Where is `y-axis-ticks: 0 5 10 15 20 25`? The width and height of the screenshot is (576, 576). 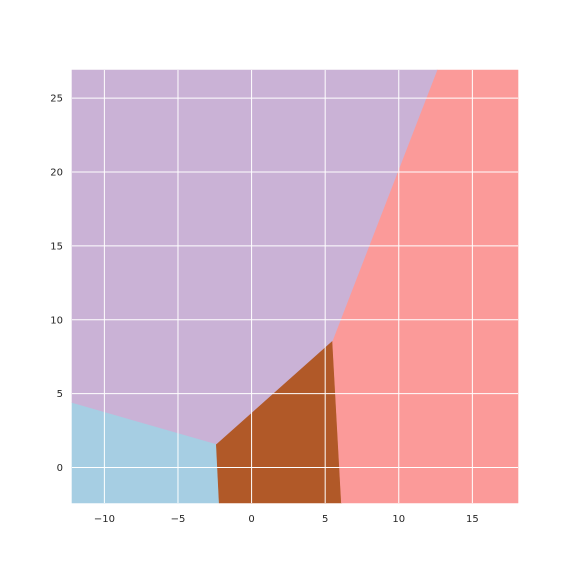 y-axis-ticks: 0 5 10 15 20 25 is located at coordinates (56, 284).